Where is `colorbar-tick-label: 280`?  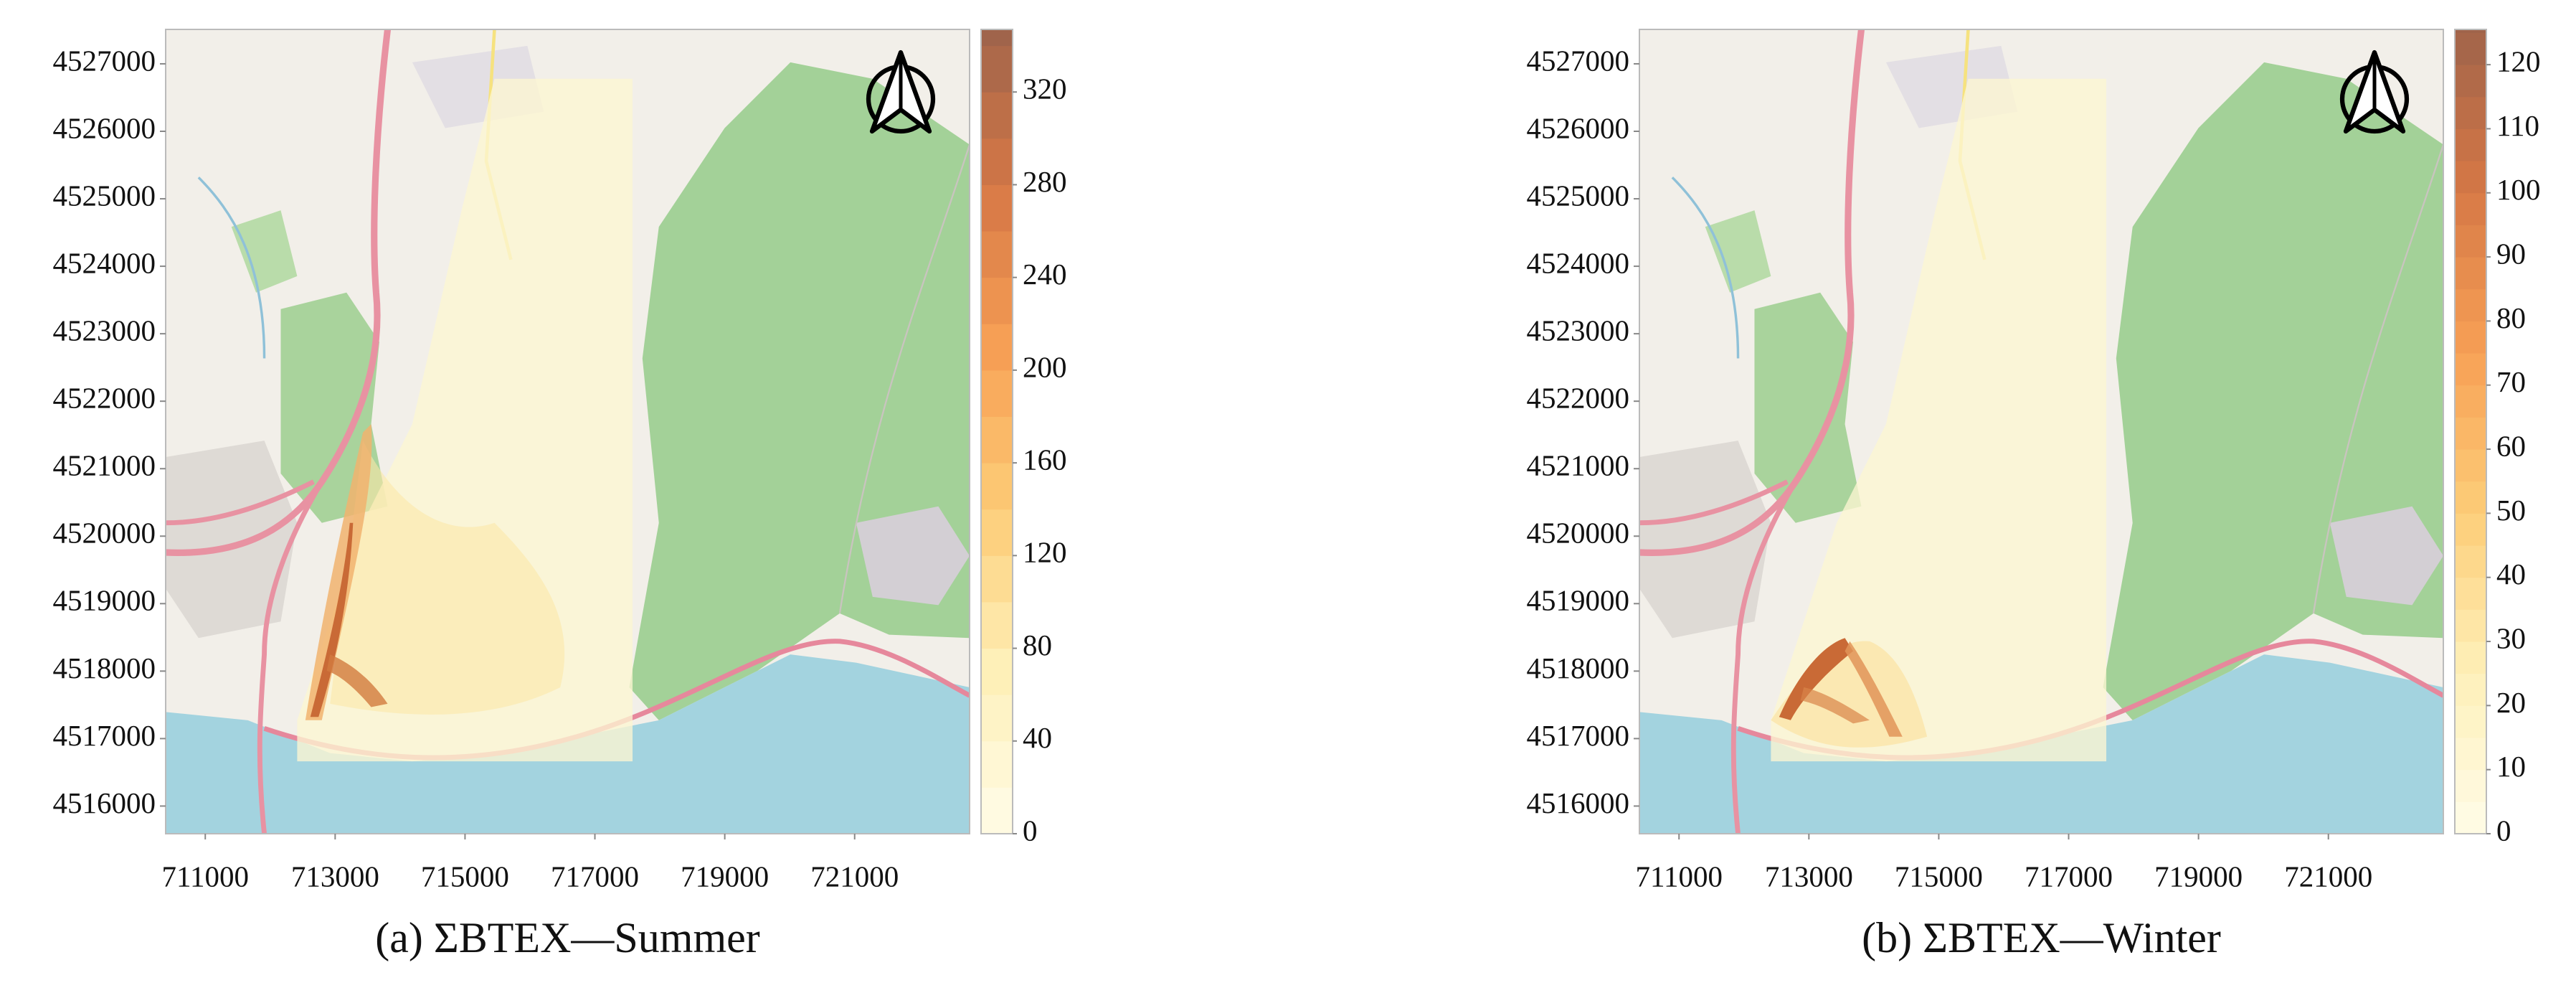 colorbar-tick-label: 280 is located at coordinates (1045, 181).